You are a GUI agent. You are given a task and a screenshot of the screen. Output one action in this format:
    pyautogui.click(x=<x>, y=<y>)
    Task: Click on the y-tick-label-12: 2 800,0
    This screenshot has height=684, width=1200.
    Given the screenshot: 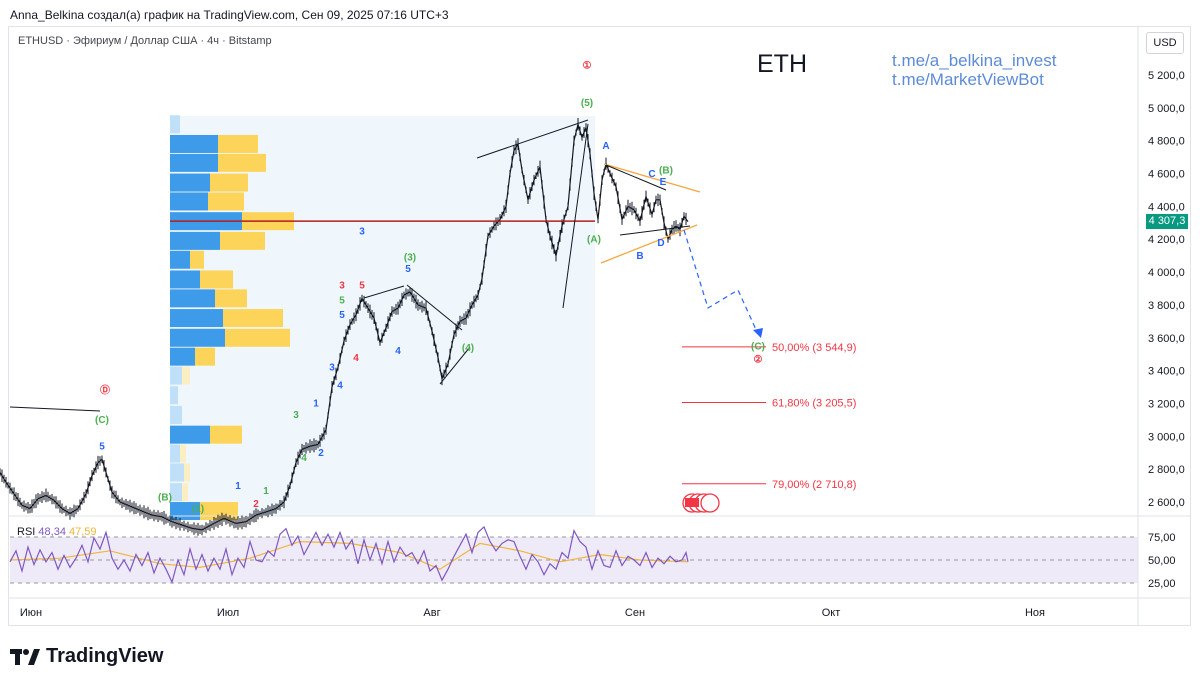 What is the action you would take?
    pyautogui.click(x=1166, y=470)
    